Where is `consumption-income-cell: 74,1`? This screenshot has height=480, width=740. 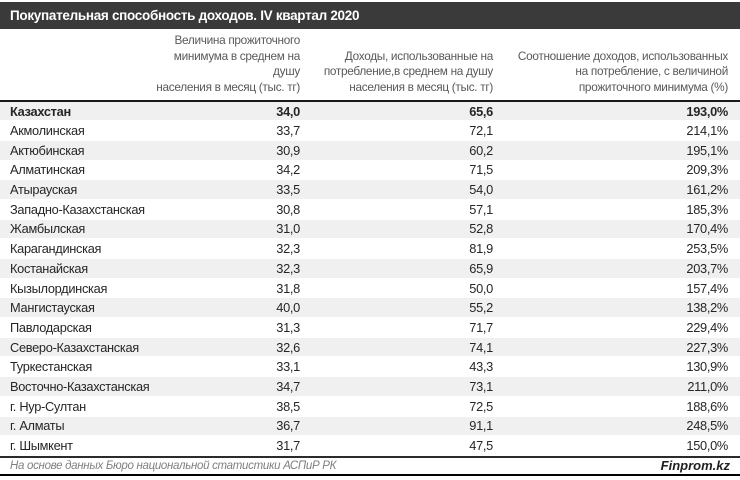
consumption-income-cell: 74,1 is located at coordinates (400, 347).